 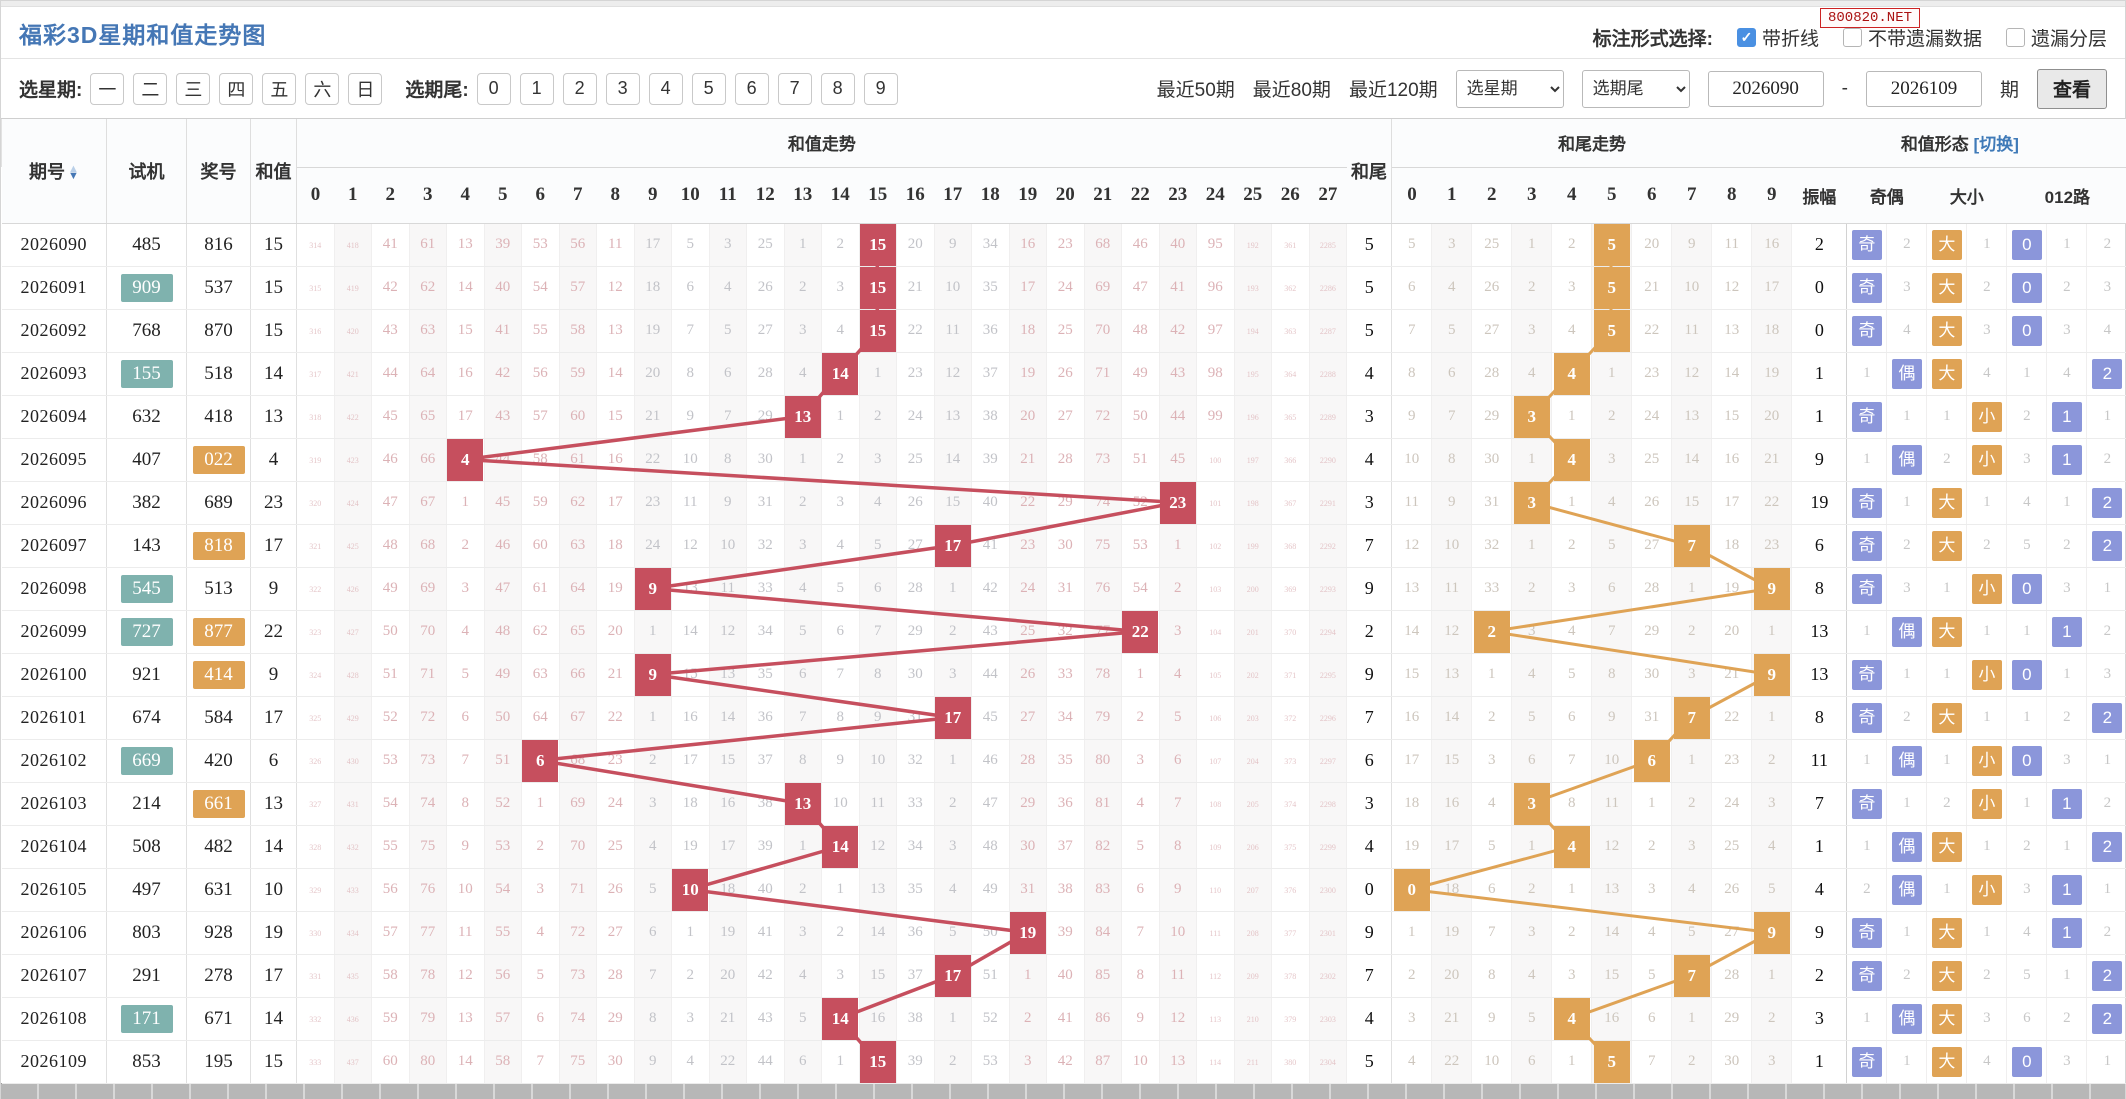 I want to click on option-with-line: ✓ 带折线, so click(x=1777, y=37).